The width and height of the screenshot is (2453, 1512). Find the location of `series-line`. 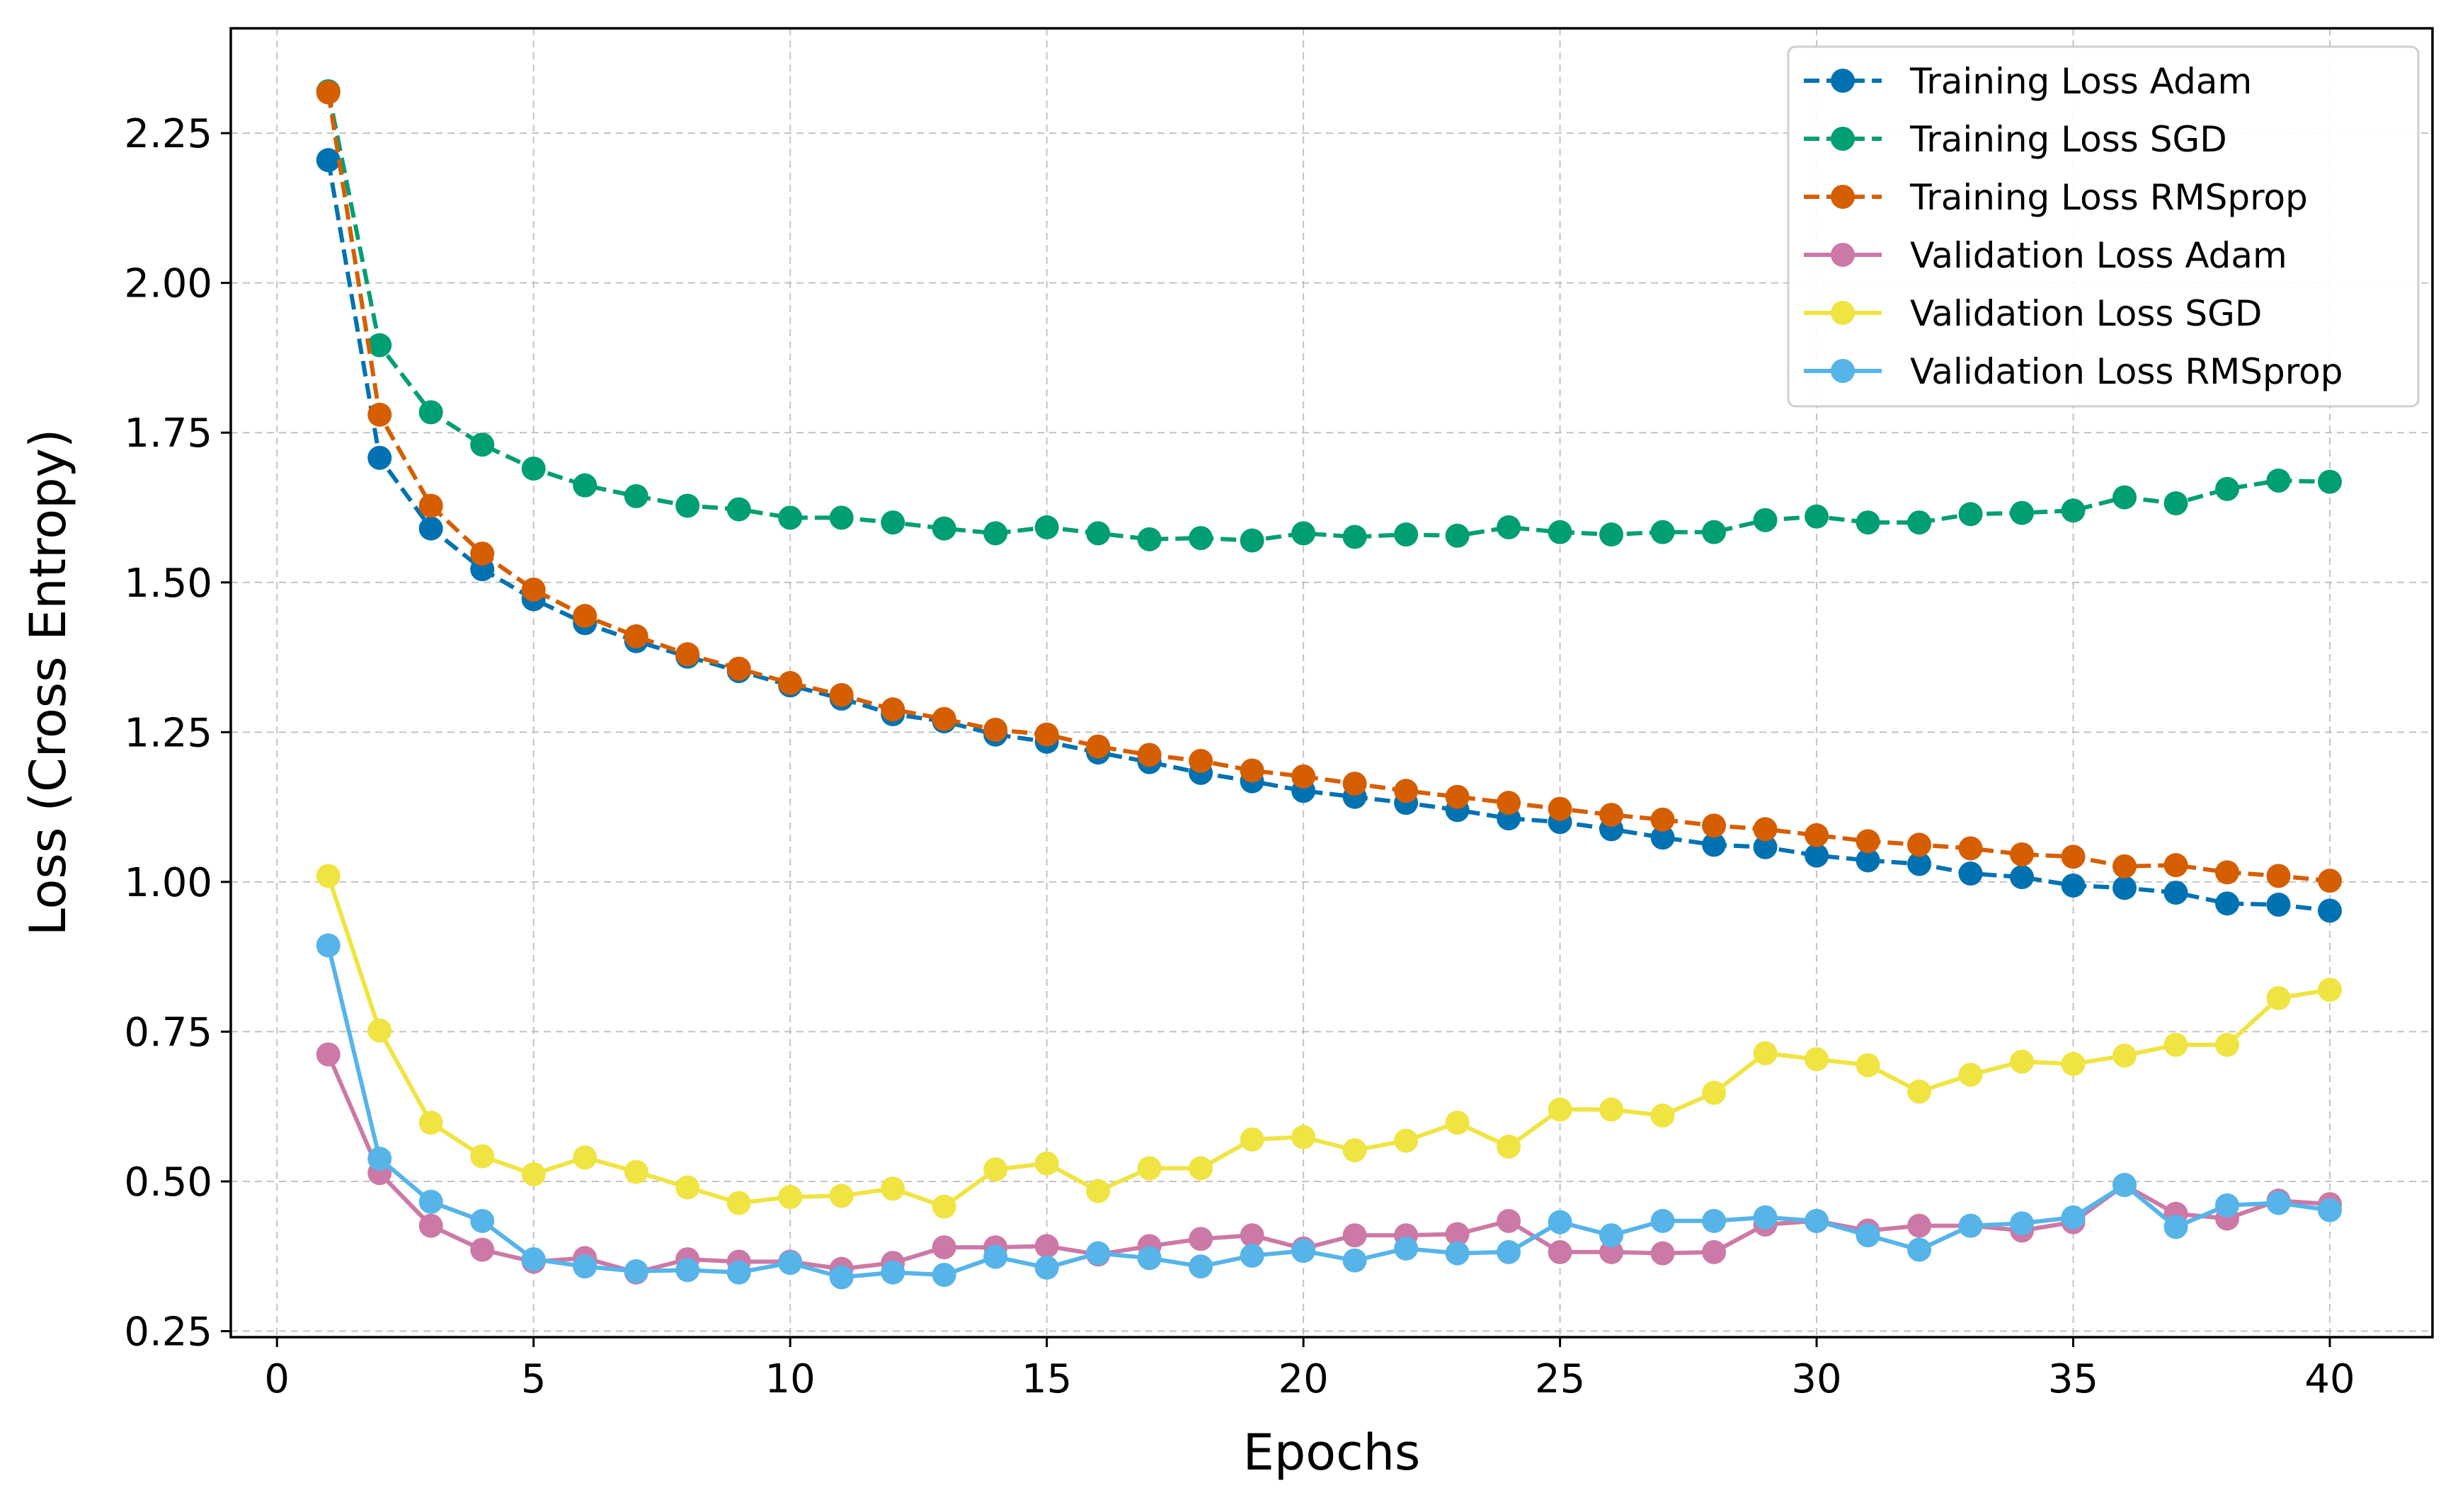

series-line is located at coordinates (1329, 1164).